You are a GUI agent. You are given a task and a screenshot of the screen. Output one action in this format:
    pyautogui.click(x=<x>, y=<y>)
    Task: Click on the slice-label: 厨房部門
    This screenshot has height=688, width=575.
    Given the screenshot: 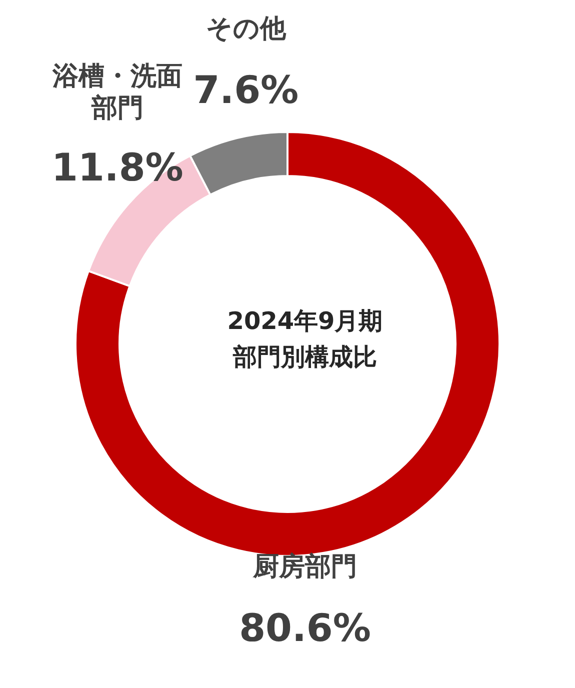 What is the action you would take?
    pyautogui.click(x=304, y=567)
    